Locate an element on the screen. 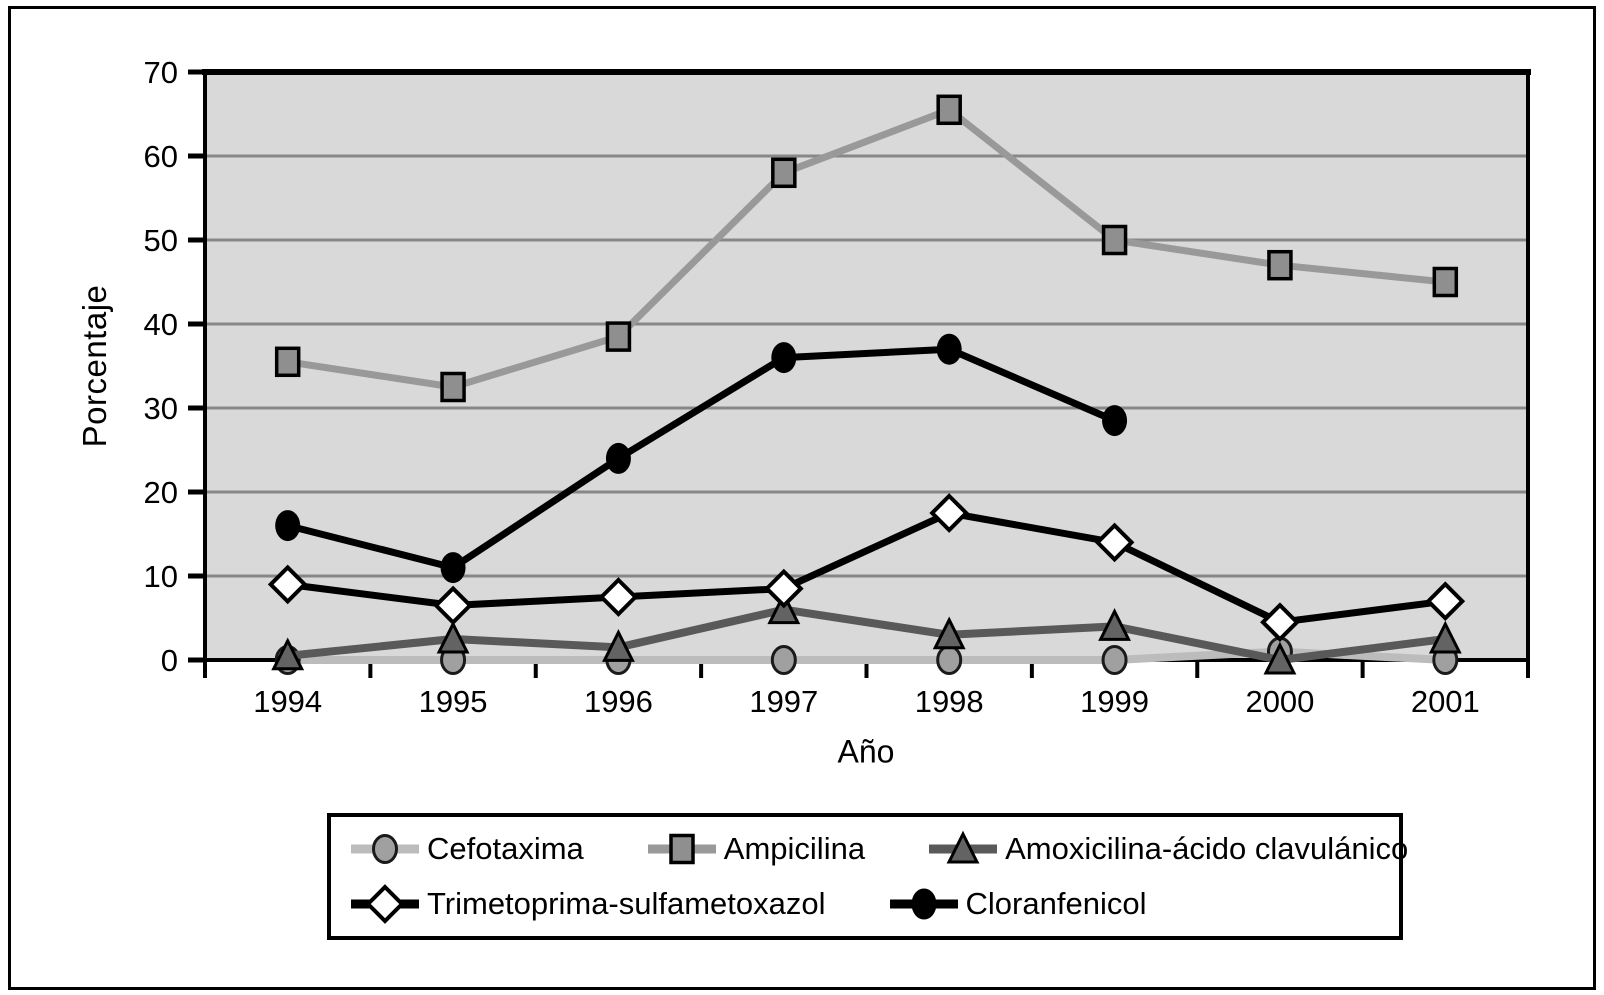  legend-entry: Trimetoprima-sulfametoxazol is located at coordinates (587, 904).